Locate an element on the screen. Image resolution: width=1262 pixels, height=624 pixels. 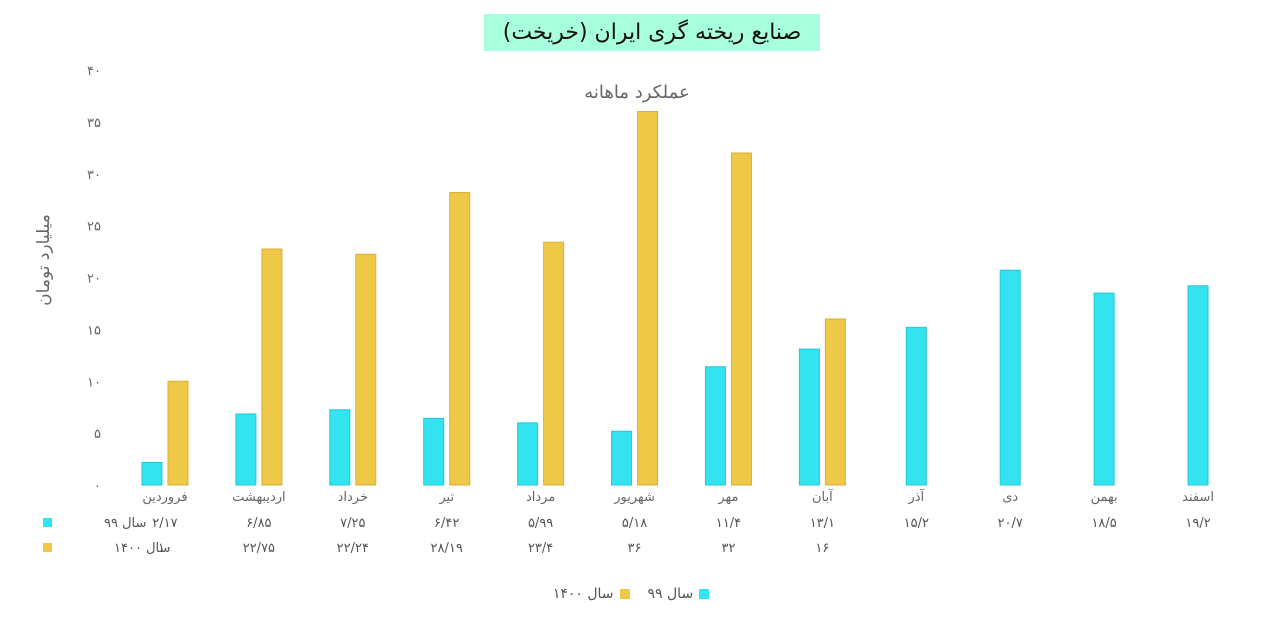
y-tick-label: ۵ is located at coordinates (97, 434).